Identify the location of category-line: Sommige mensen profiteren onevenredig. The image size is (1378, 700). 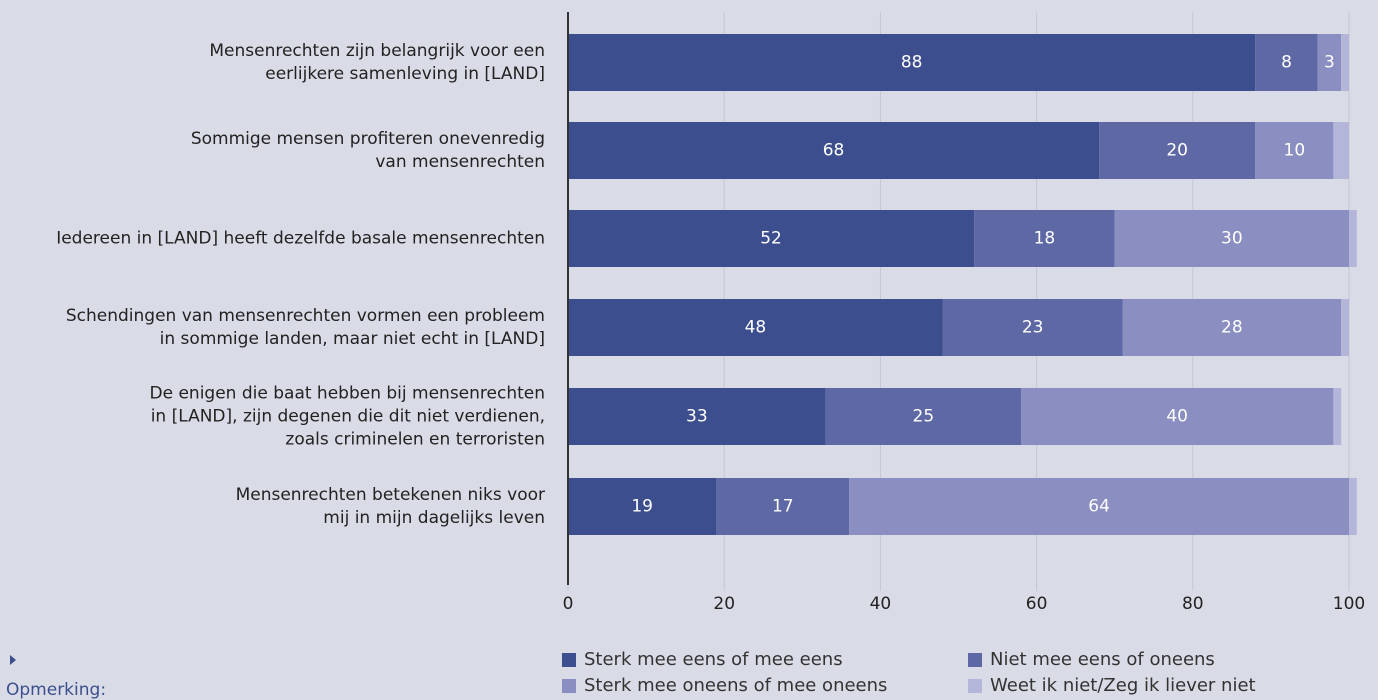
(368, 139).